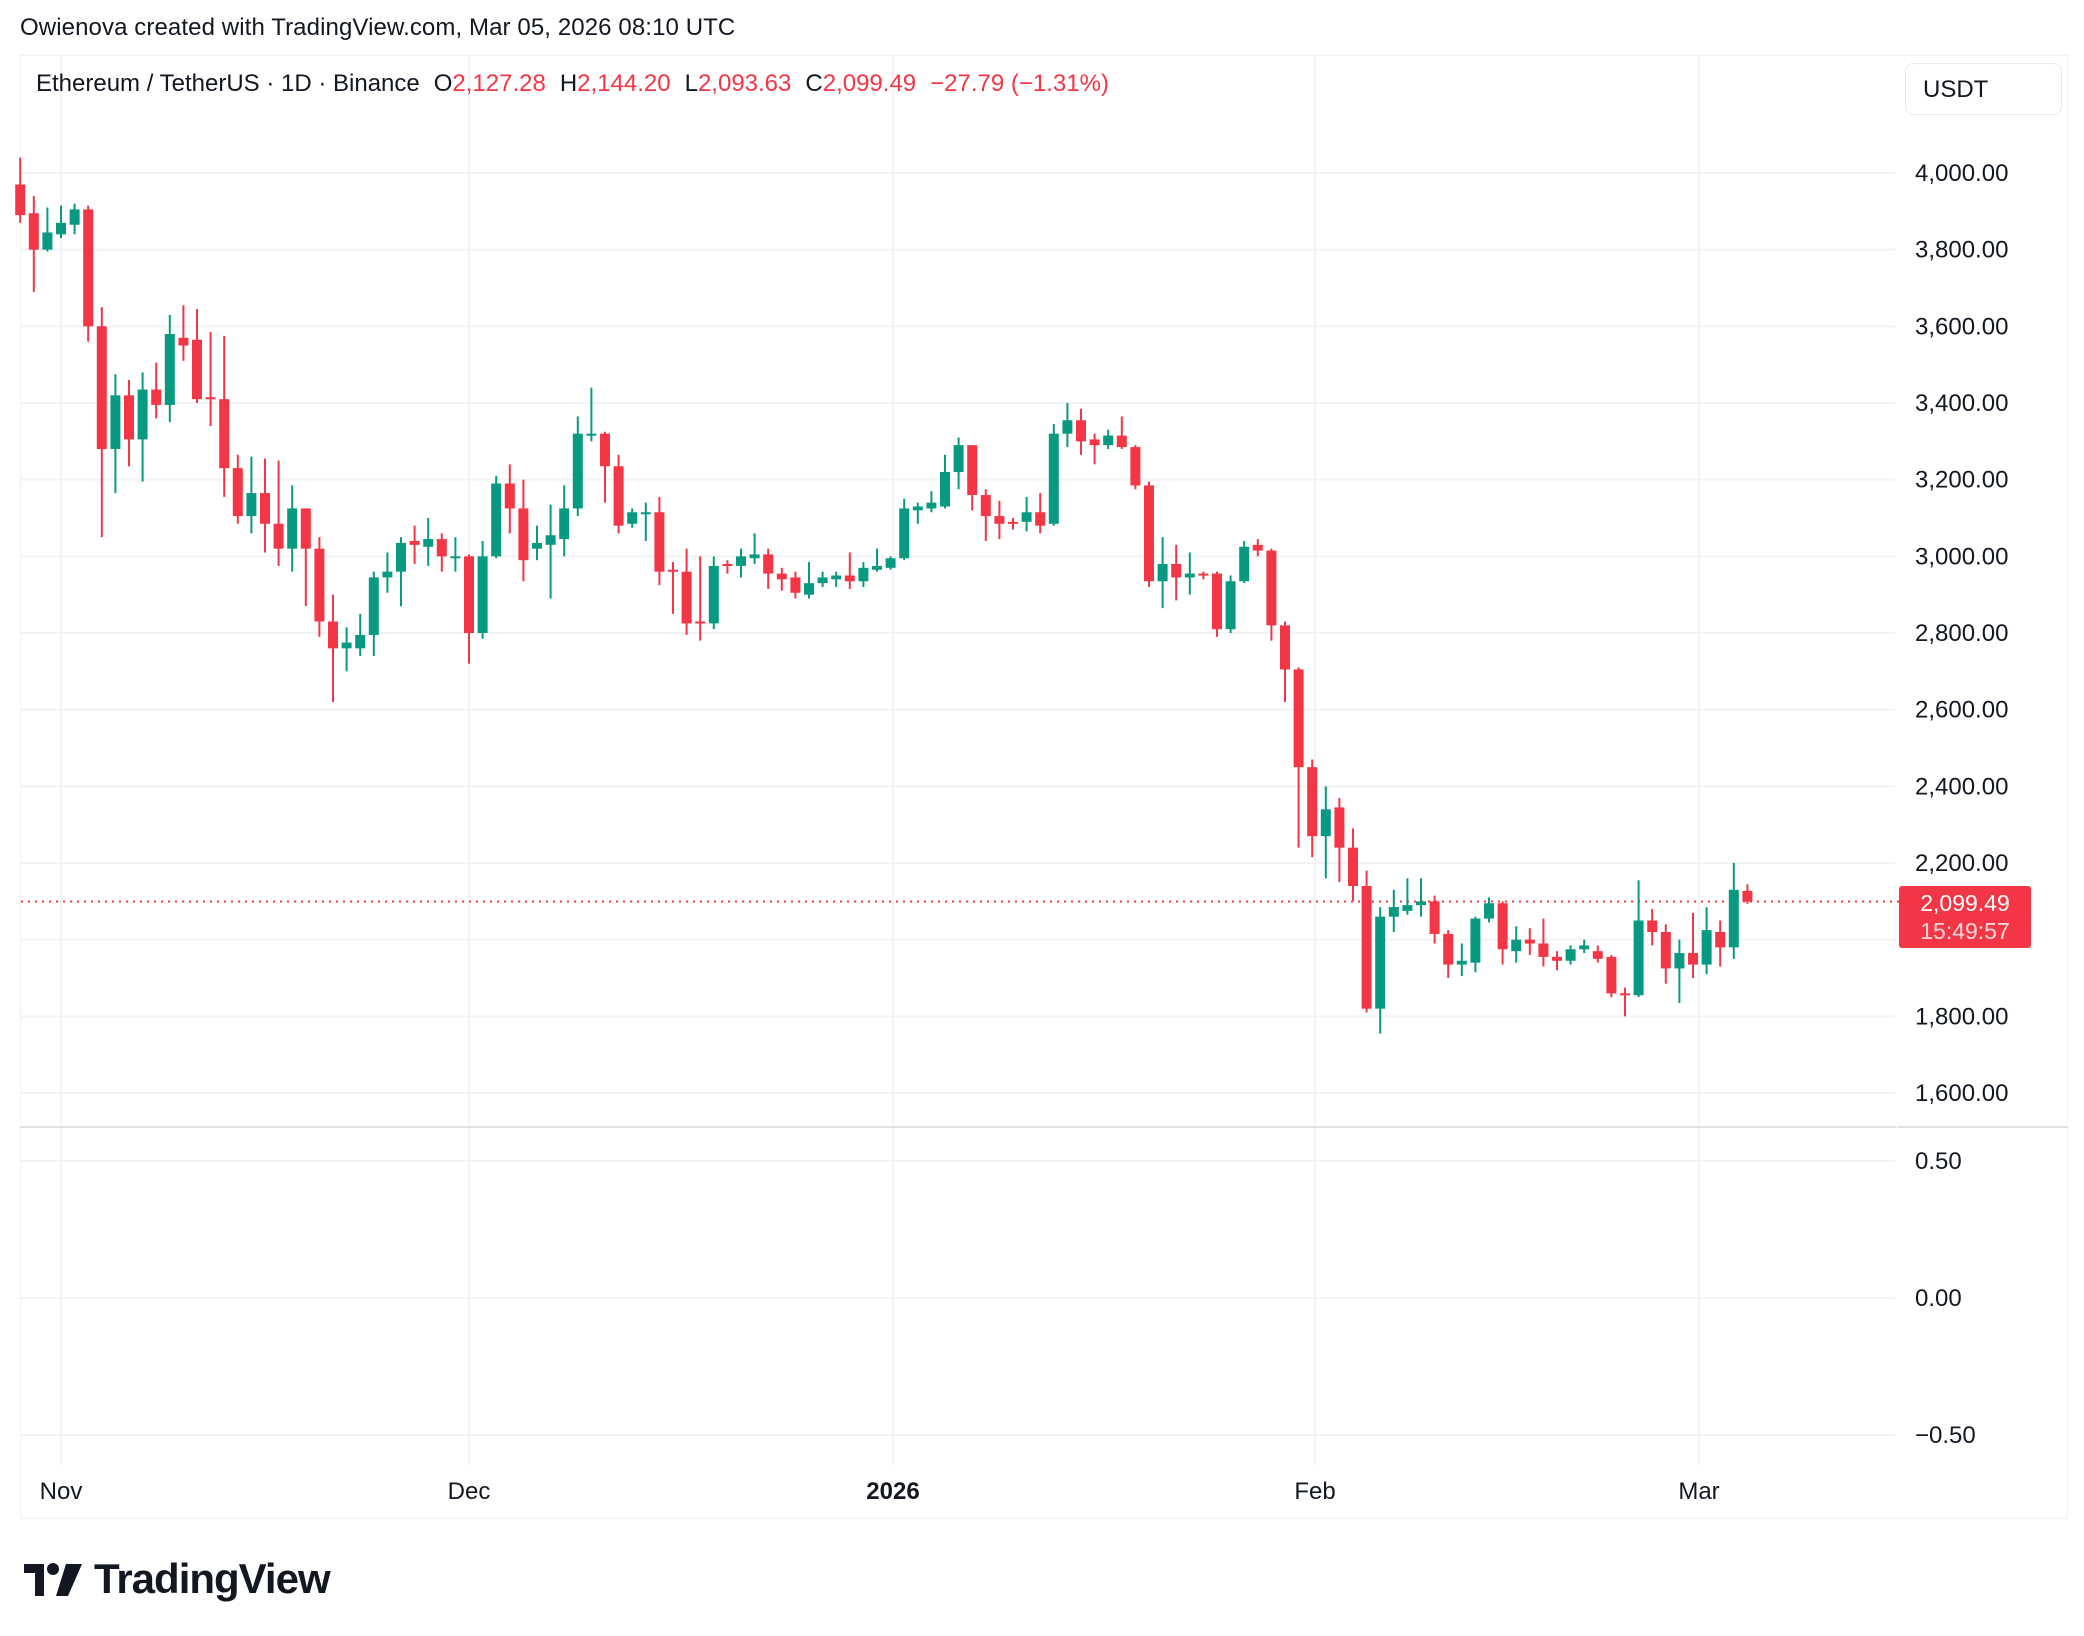 The image size is (2084, 1636). What do you see at coordinates (1938, 1161) in the screenshot?
I see `indicator-tick-label: 0.50` at bounding box center [1938, 1161].